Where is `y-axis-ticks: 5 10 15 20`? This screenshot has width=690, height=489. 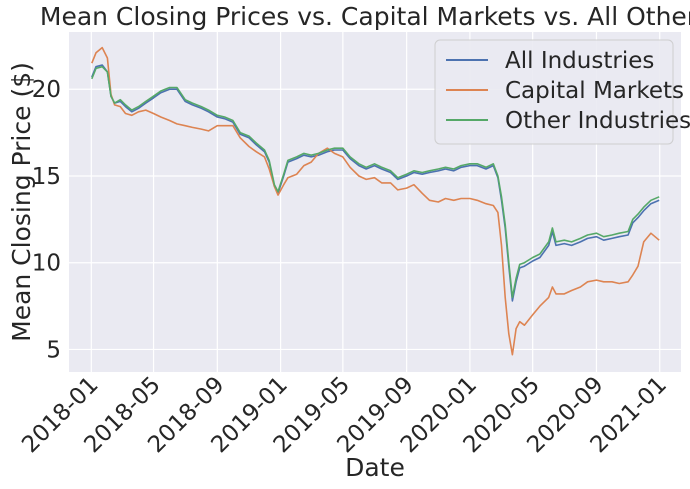
y-axis-ticks: 5 10 15 20 is located at coordinates (46, 220).